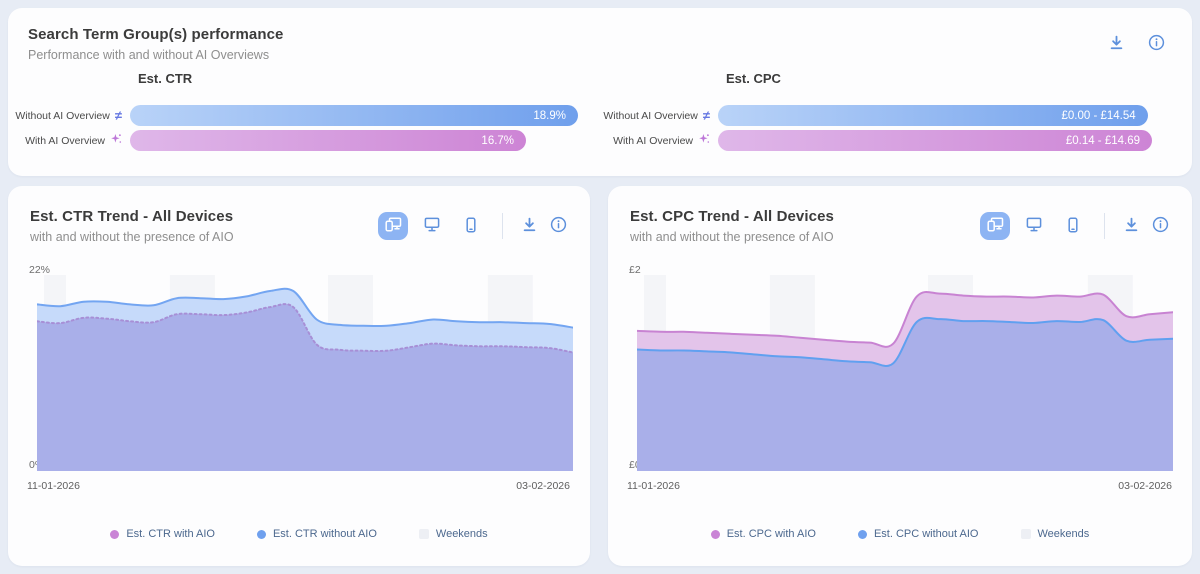 This screenshot has width=1200, height=574. Describe the element at coordinates (635, 465) in the screenshot. I see `y-axis-min-label: £0` at that location.